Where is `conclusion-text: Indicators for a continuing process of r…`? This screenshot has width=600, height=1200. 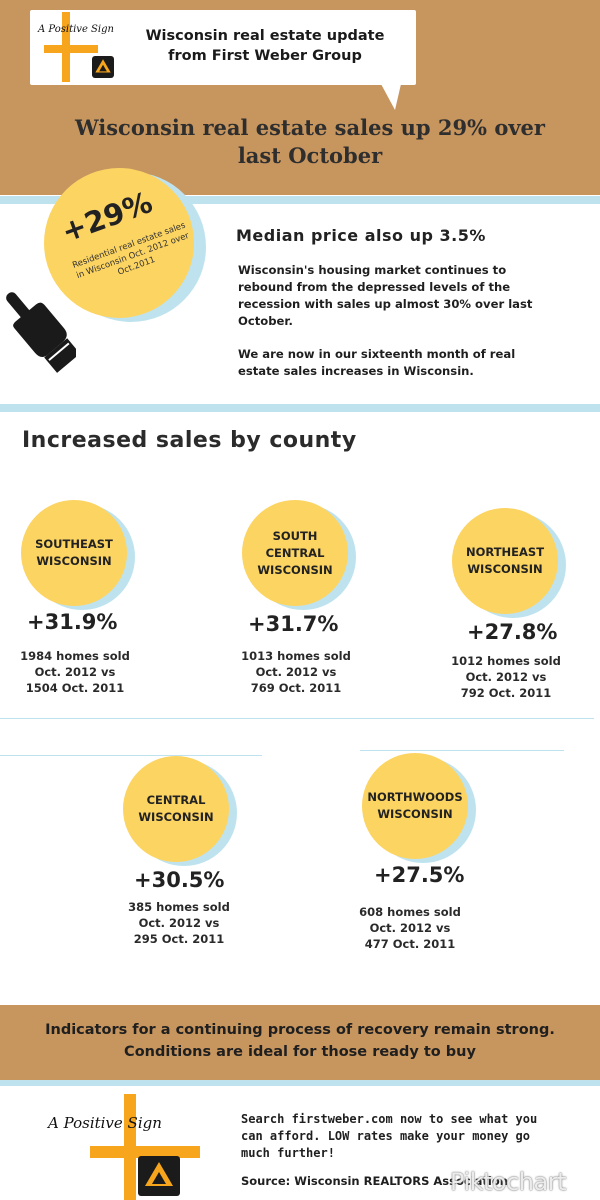 conclusion-text: Indicators for a continuing process of r… is located at coordinates (300, 1041).